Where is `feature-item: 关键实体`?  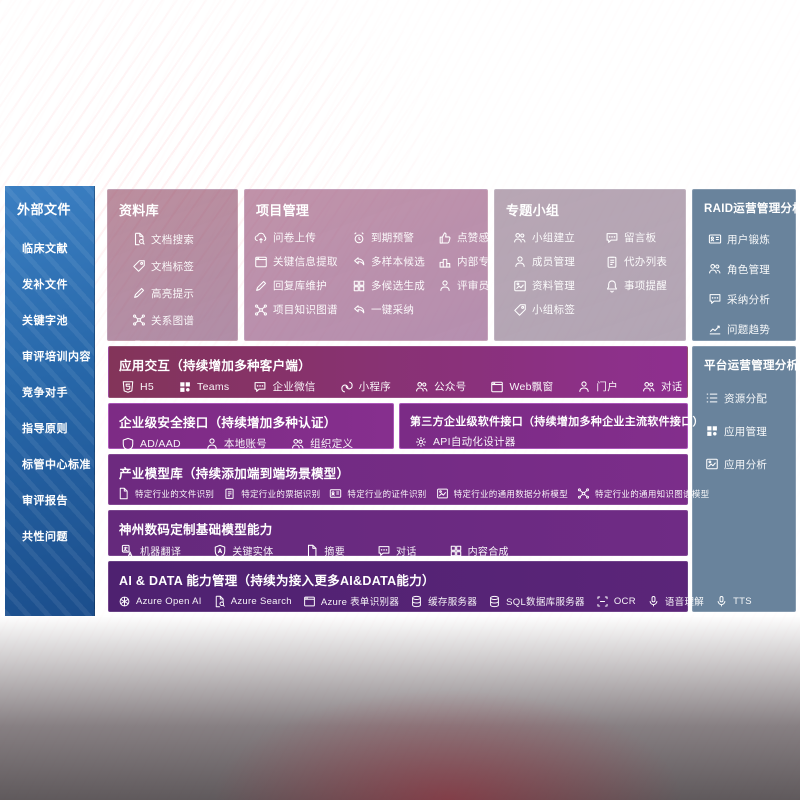
feature-item: 关键实体 is located at coordinates (243, 550).